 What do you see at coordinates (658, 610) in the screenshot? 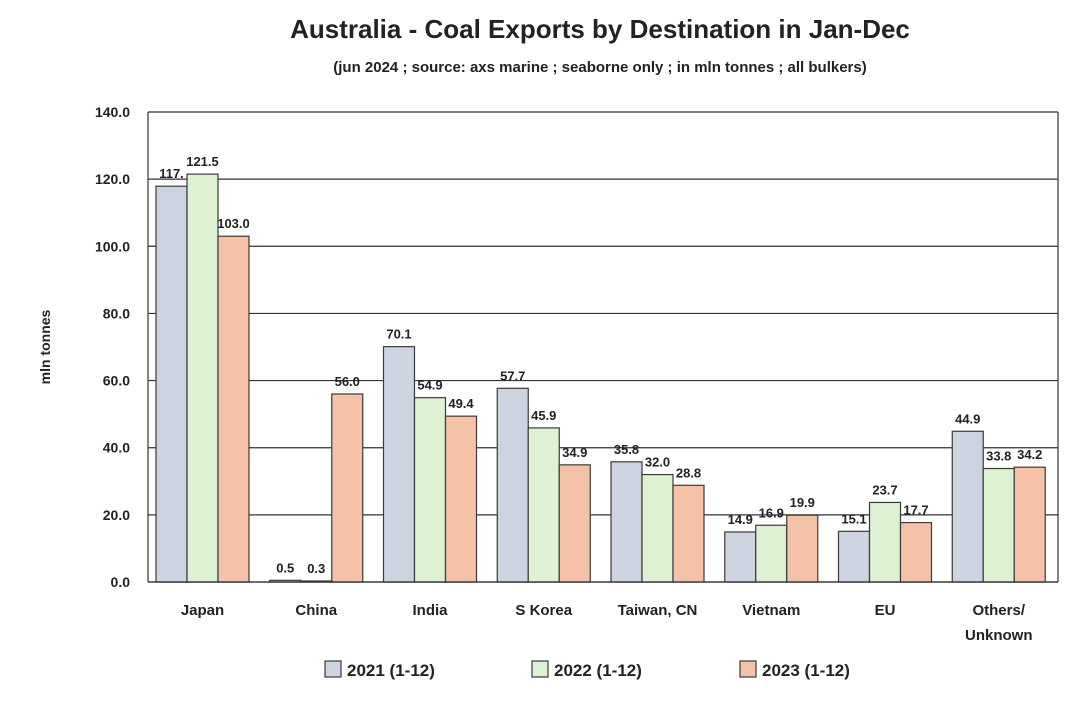
I see `x-tick-label: Taiwan, CN` at bounding box center [658, 610].